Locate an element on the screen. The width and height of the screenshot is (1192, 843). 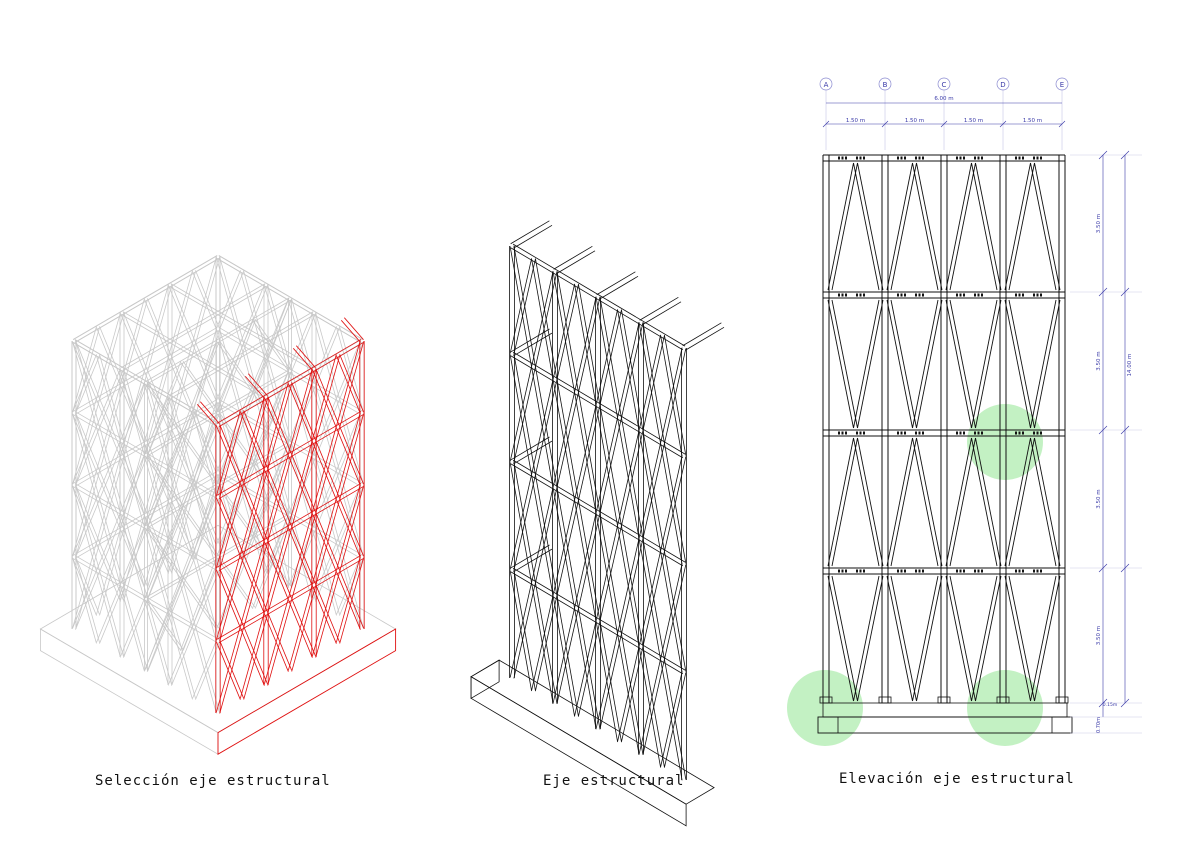
axis-label: E is located at coordinates (1062, 85).